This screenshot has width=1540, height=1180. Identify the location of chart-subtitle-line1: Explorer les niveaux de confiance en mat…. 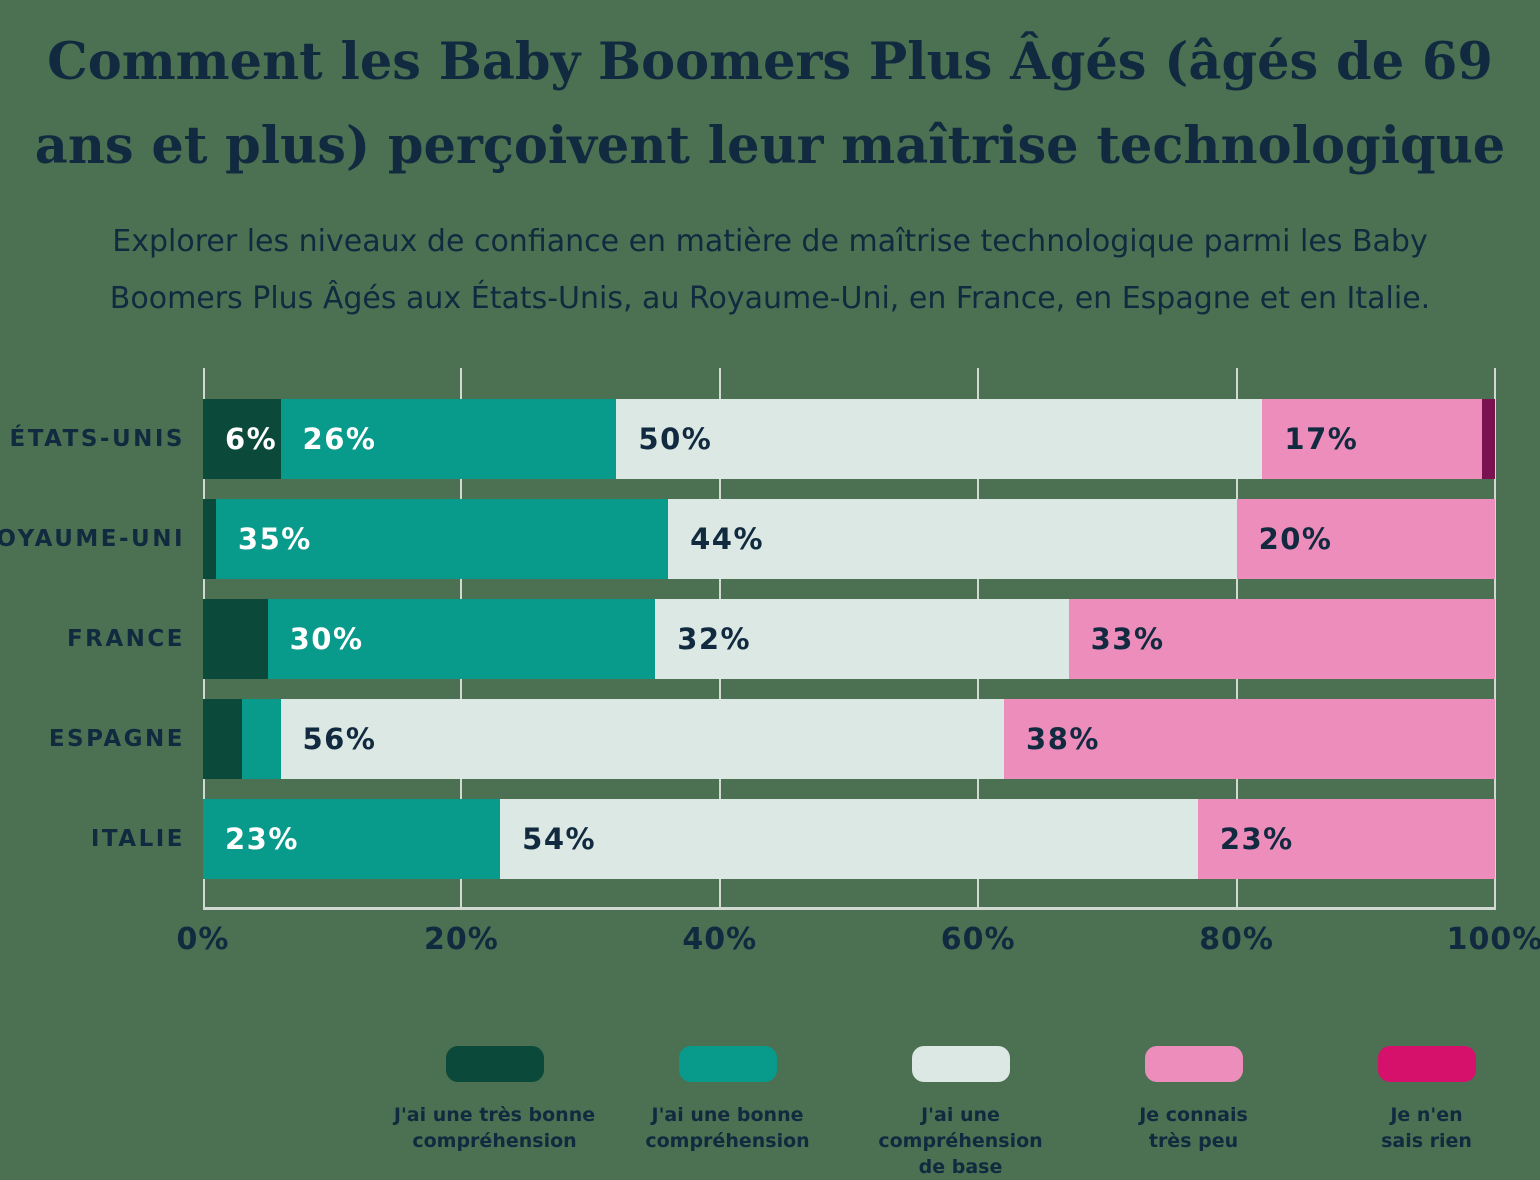
(770, 241).